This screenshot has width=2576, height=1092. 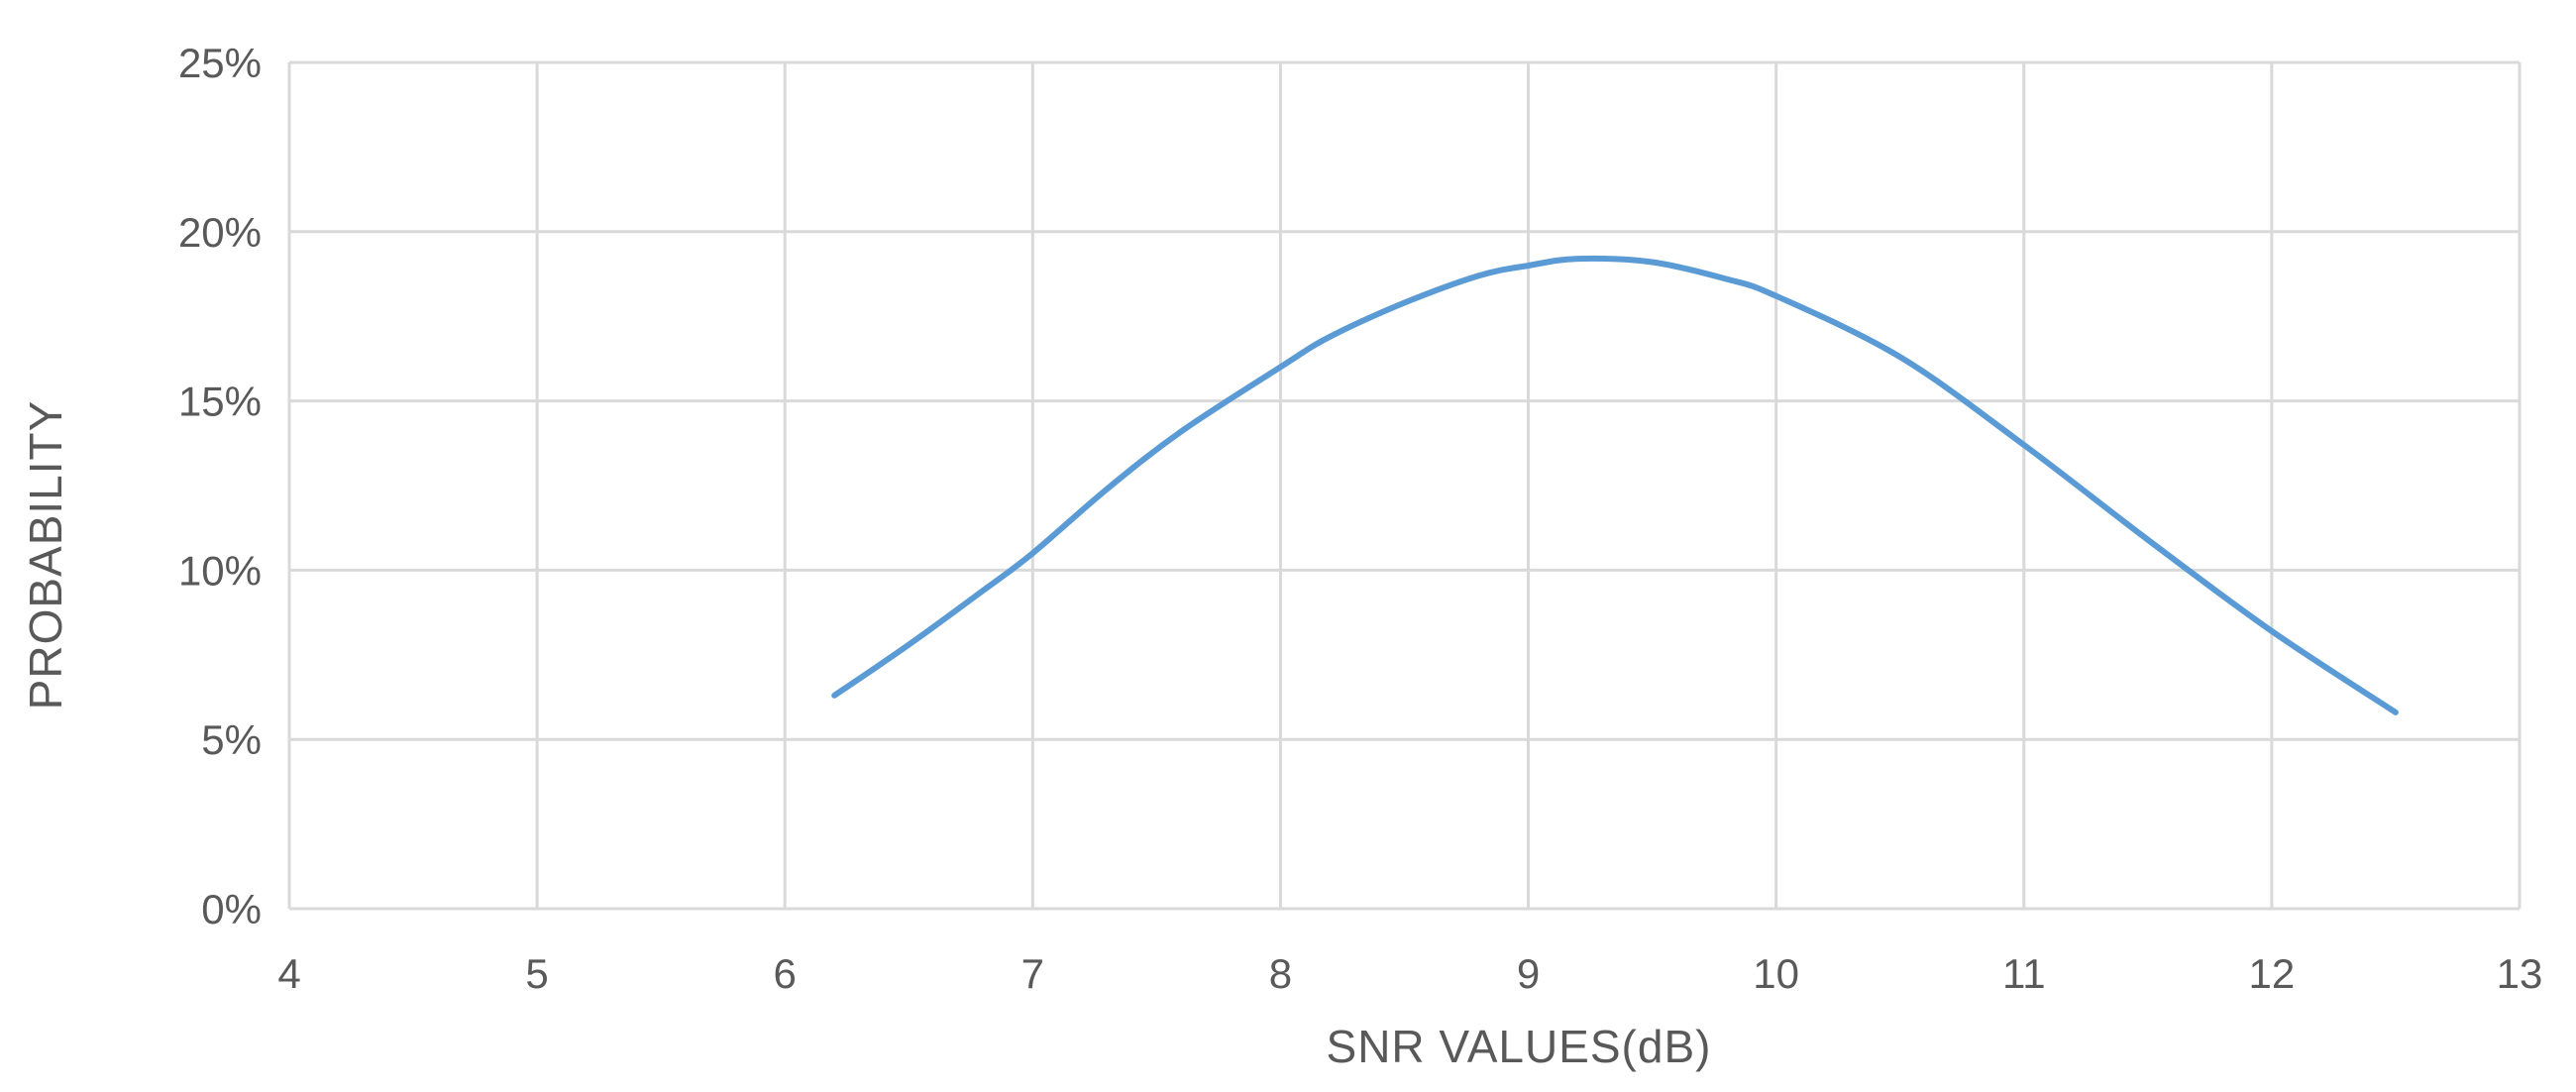 I want to click on y-tick-label: 5%, so click(x=231, y=739).